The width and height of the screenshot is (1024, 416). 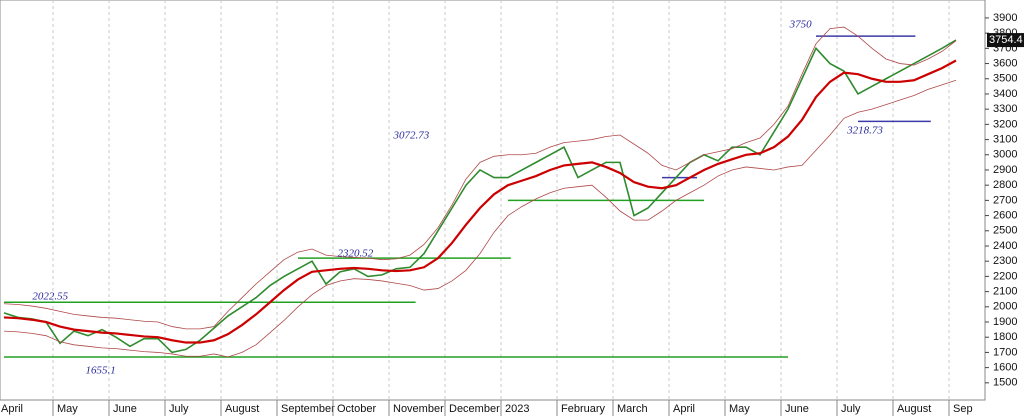 What do you see at coordinates (1005, 231) in the screenshot?
I see `y-tick-label: 2500` at bounding box center [1005, 231].